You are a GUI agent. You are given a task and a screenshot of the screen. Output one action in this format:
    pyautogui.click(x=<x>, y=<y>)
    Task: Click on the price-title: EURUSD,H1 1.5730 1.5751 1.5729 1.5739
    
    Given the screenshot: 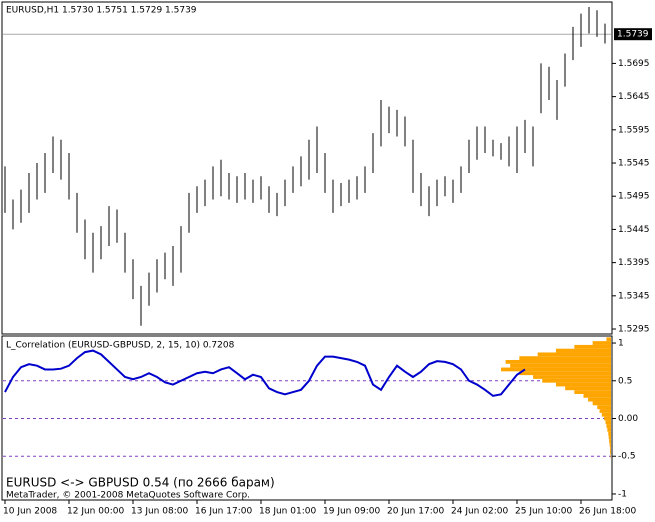 What is the action you would take?
    pyautogui.click(x=101, y=11)
    